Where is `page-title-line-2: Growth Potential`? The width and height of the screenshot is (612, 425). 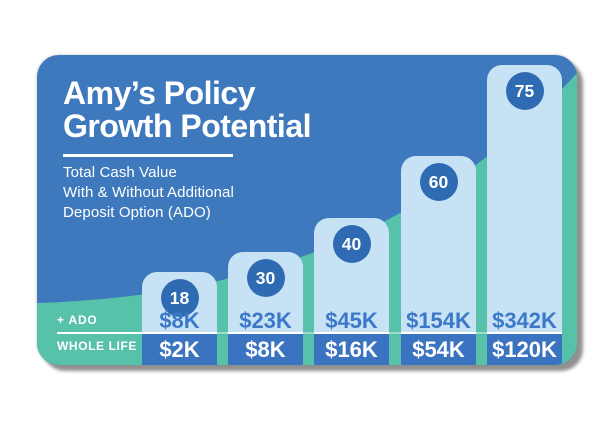 page-title-line-2: Growth Potential is located at coordinates (187, 126).